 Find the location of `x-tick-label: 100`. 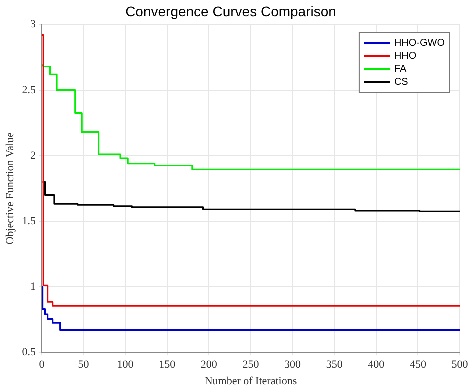

x-tick-label: 100 is located at coordinates (125, 365).